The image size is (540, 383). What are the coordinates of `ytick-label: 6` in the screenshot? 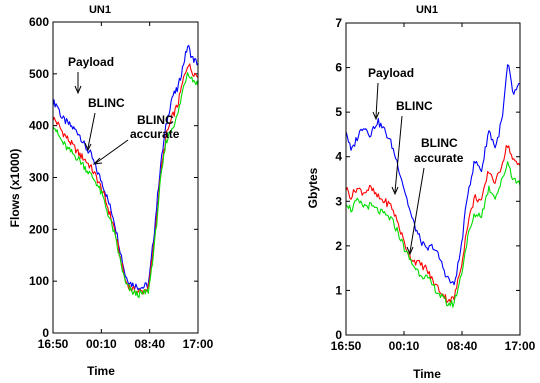 It's located at (338, 68).